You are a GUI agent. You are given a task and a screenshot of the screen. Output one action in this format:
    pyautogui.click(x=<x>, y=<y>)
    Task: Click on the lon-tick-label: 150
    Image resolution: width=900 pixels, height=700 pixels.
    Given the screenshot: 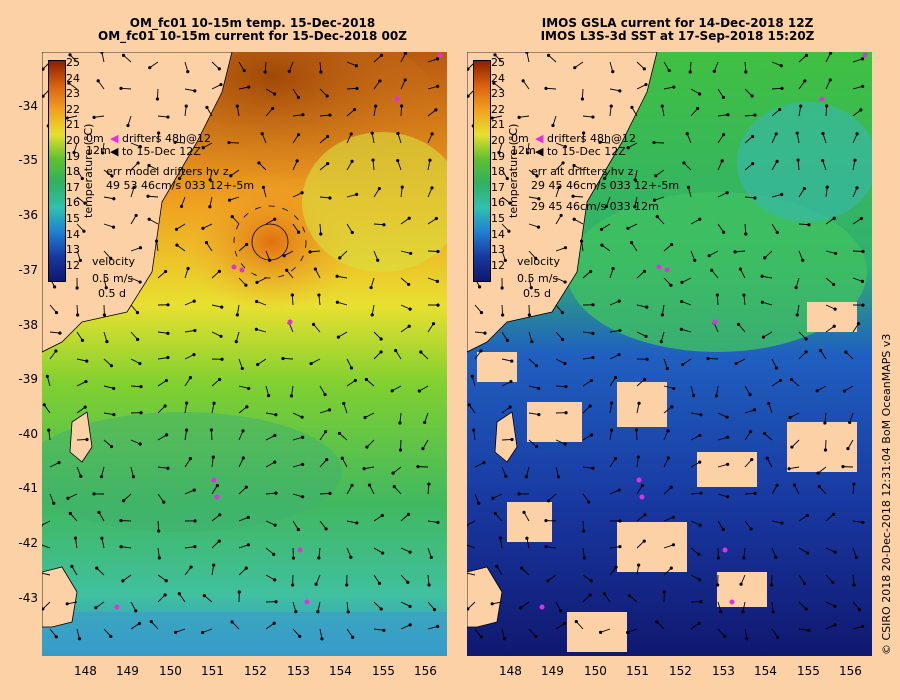 What is the action you would take?
    pyautogui.click(x=170, y=671)
    